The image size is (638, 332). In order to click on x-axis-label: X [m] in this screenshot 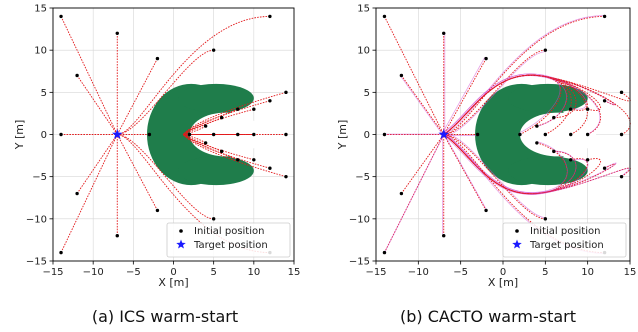, I will do `click(173, 282)`.